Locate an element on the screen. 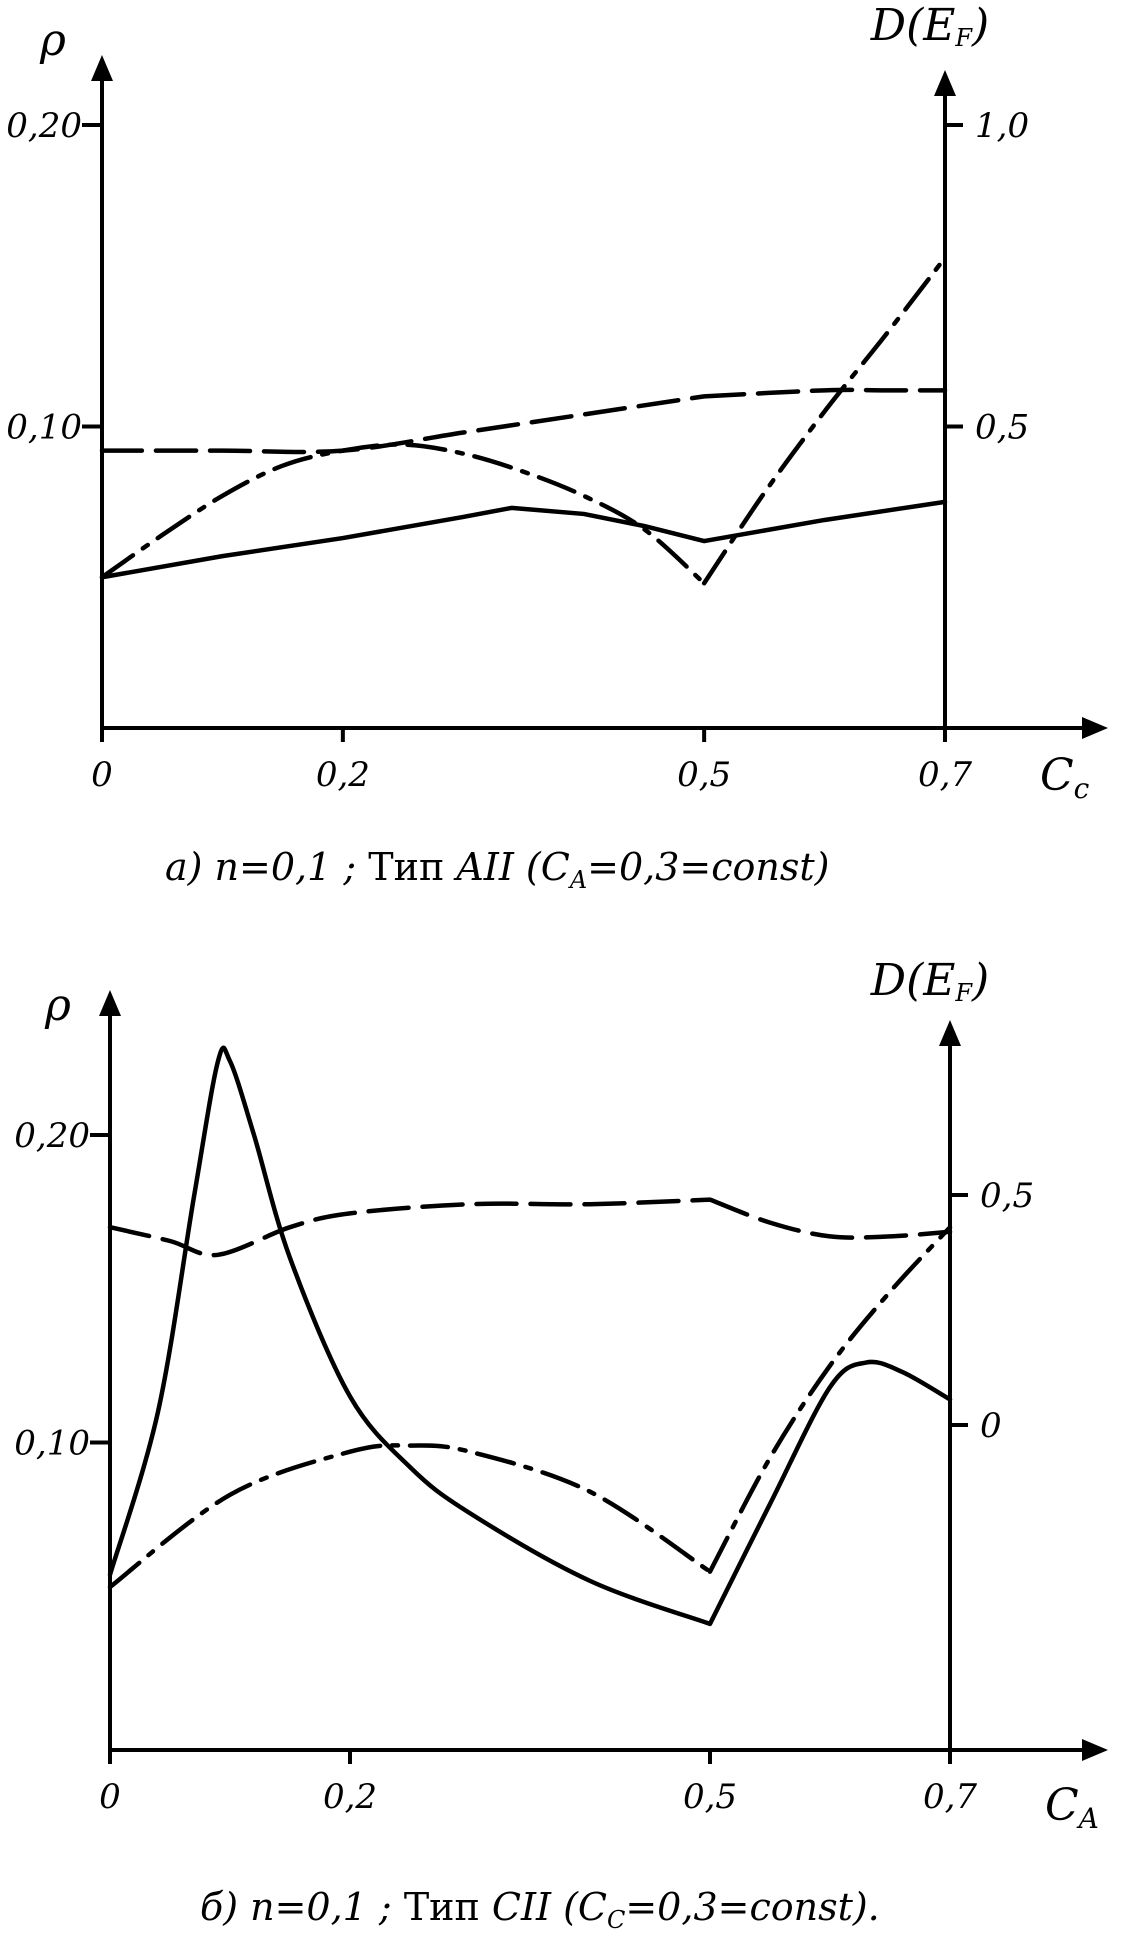 This screenshot has height=1949, width=1141. x-axis-title-sub: c is located at coordinates (1082, 788).